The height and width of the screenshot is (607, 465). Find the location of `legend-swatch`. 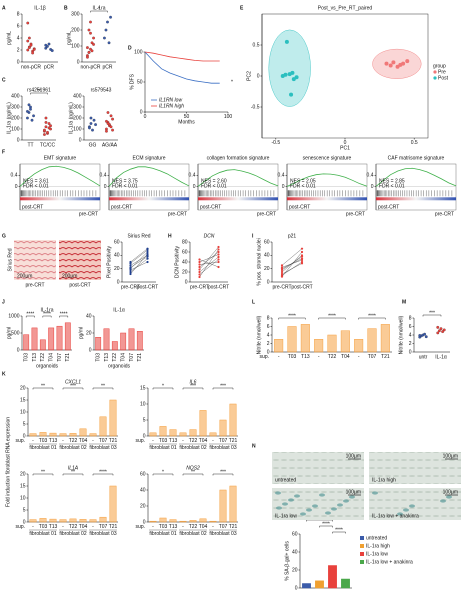

legend-swatch is located at coordinates (362, 562).